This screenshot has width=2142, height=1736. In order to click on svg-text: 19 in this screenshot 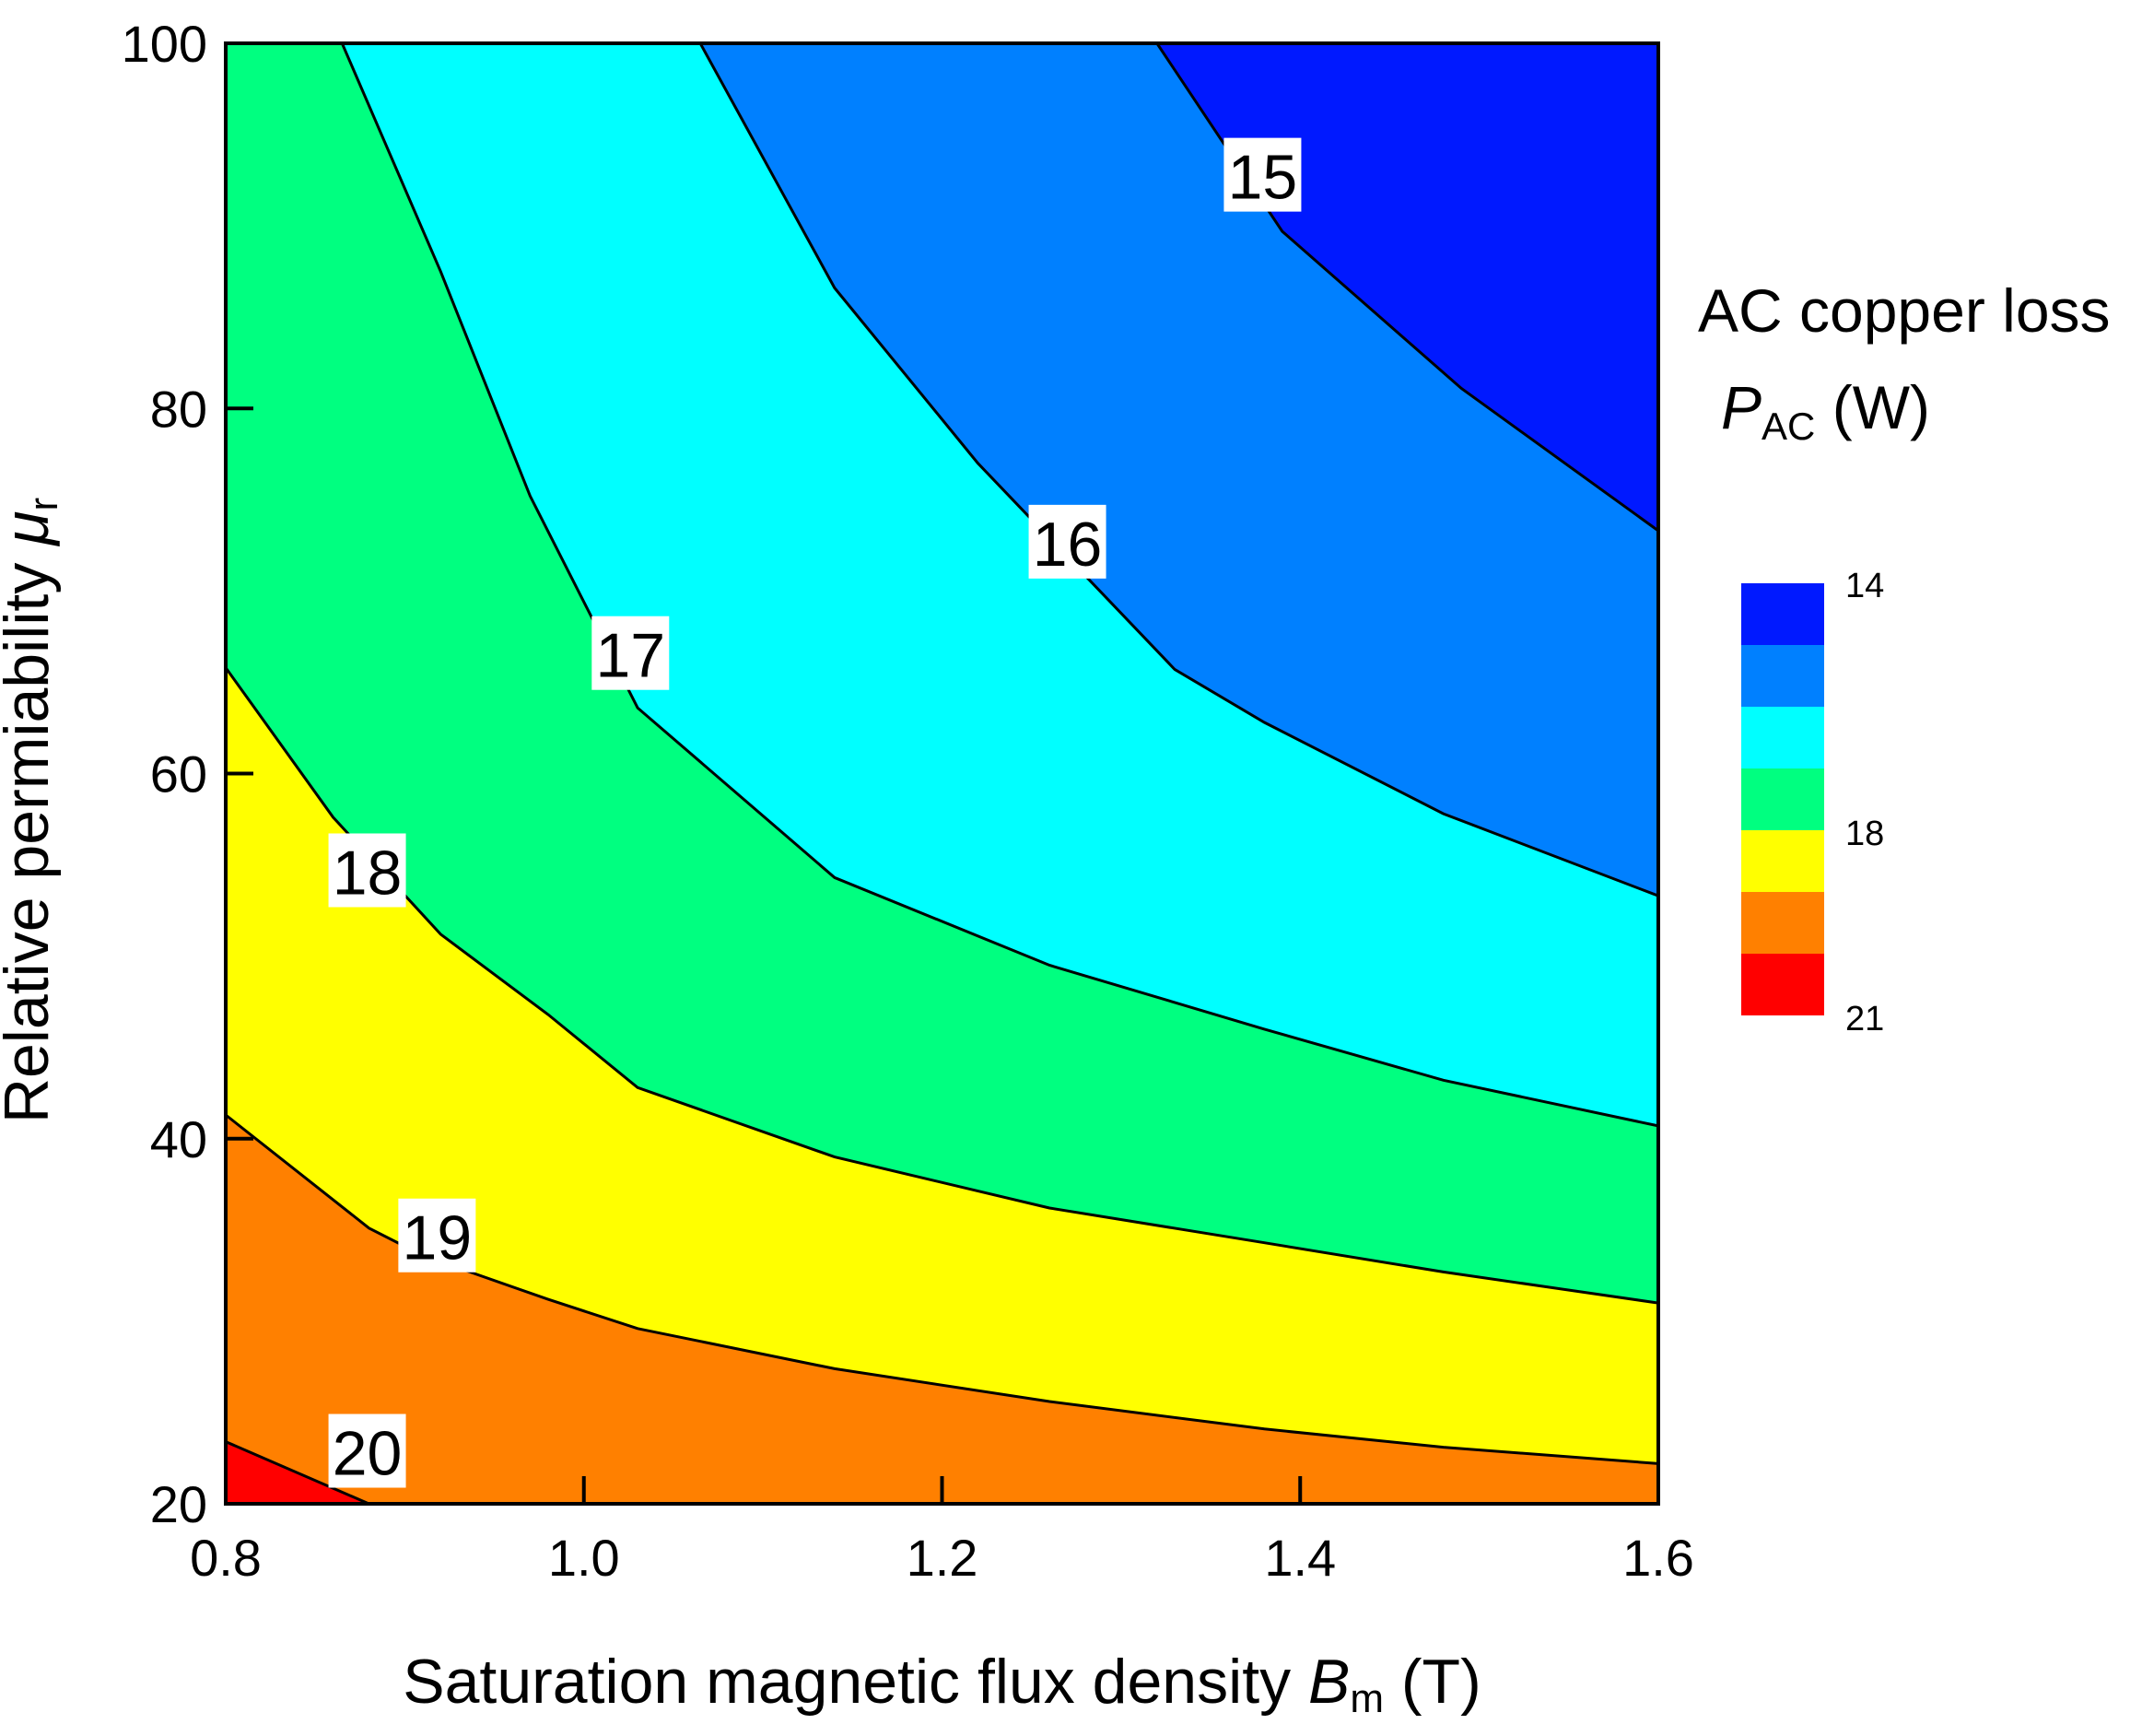, I will do `click(438, 1238)`.